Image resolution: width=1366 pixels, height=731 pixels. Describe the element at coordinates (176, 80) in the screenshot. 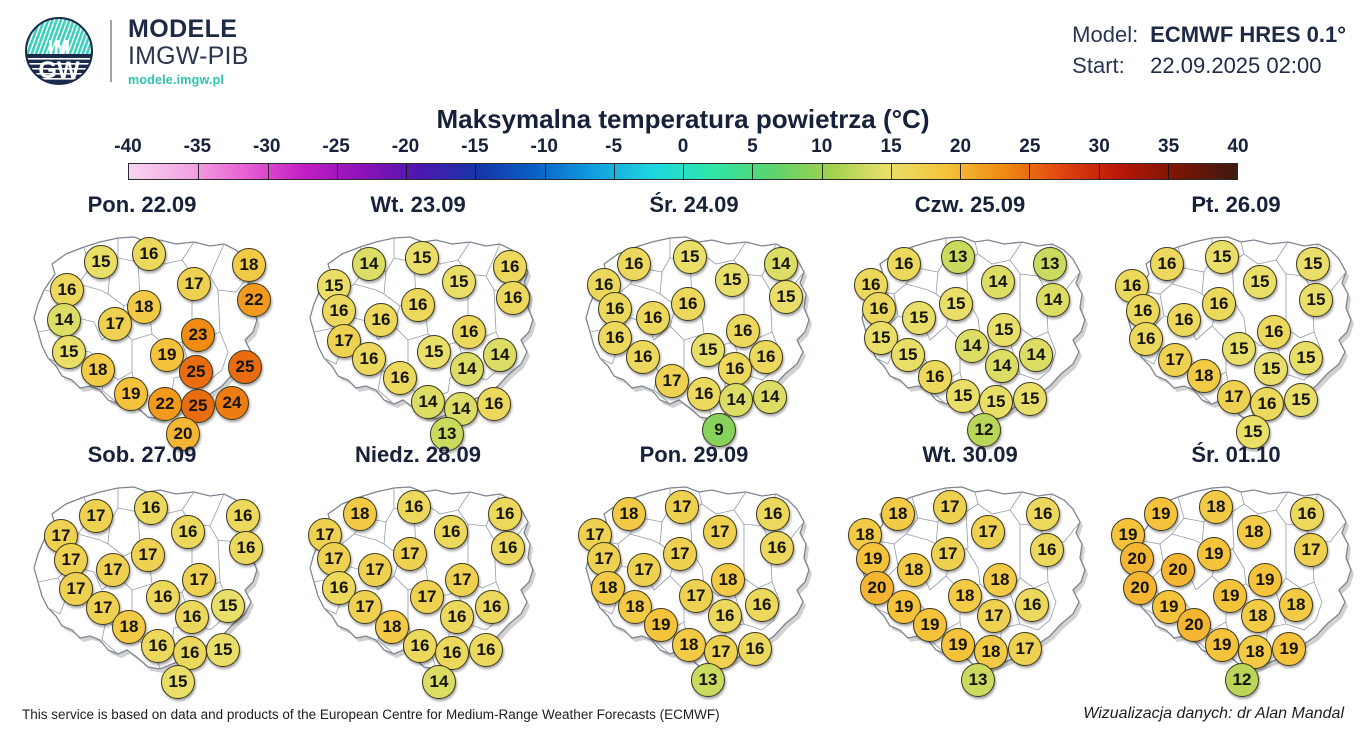

I see `brand-url: modele.imgw.pl` at that location.